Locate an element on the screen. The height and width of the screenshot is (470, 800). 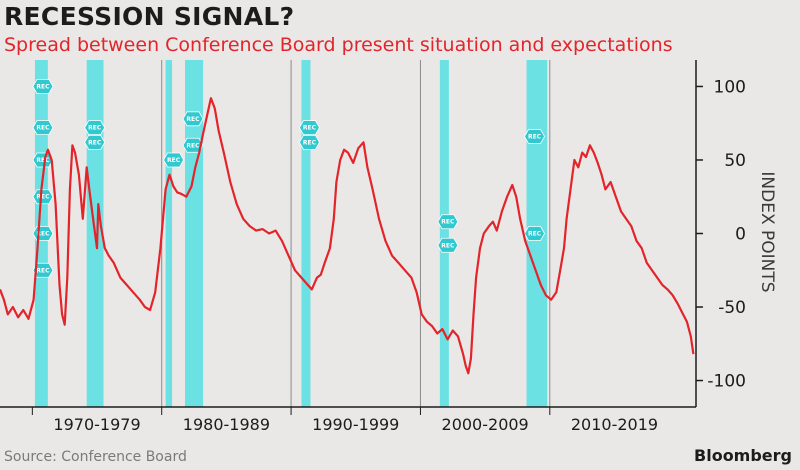
x-tick-label: 1980-1989 is located at coordinates (226, 424).